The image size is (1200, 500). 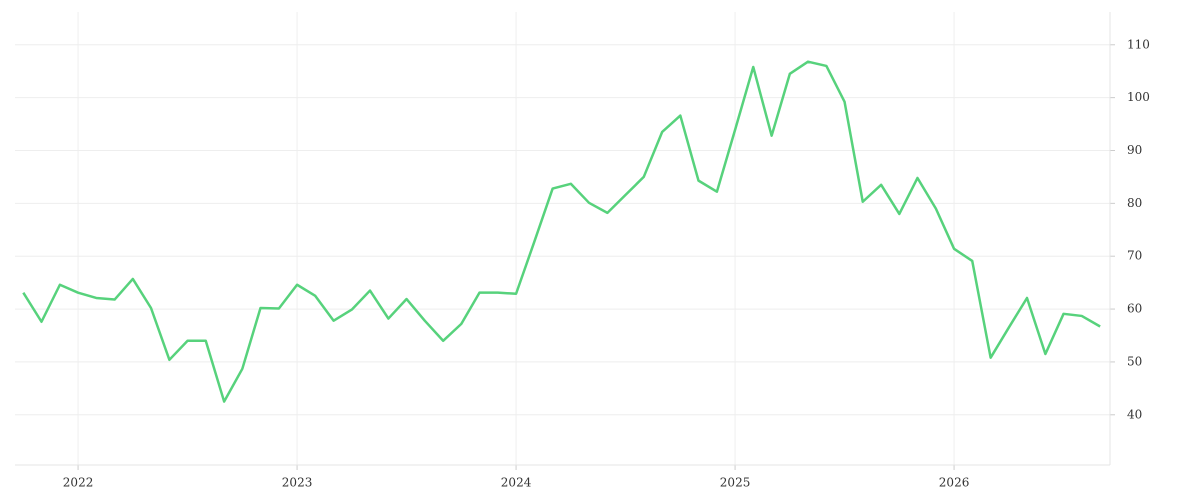 What do you see at coordinates (1134, 150) in the screenshot?
I see `y-tick-label: 90` at bounding box center [1134, 150].